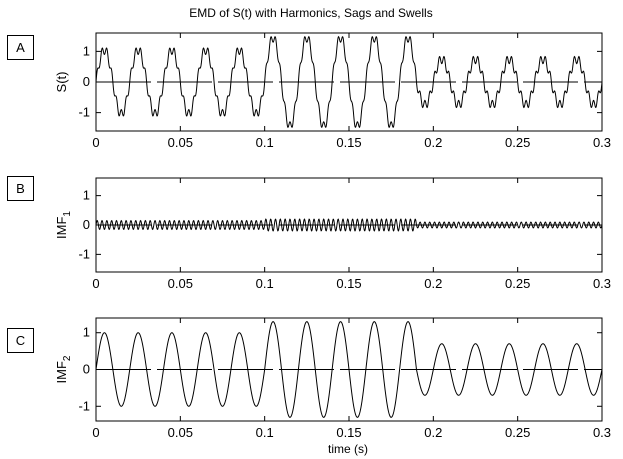 This screenshot has height=459, width=623. Describe the element at coordinates (348, 449) in the screenshot. I see `x-axis-label: time (s)` at that location.